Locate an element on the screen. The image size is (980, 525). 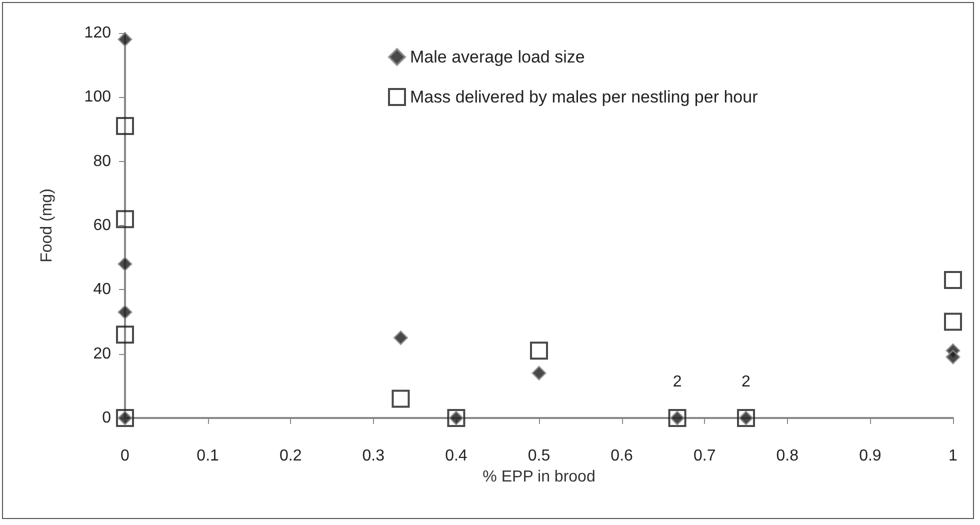
x-tick-label: 0.9 is located at coordinates (870, 456).